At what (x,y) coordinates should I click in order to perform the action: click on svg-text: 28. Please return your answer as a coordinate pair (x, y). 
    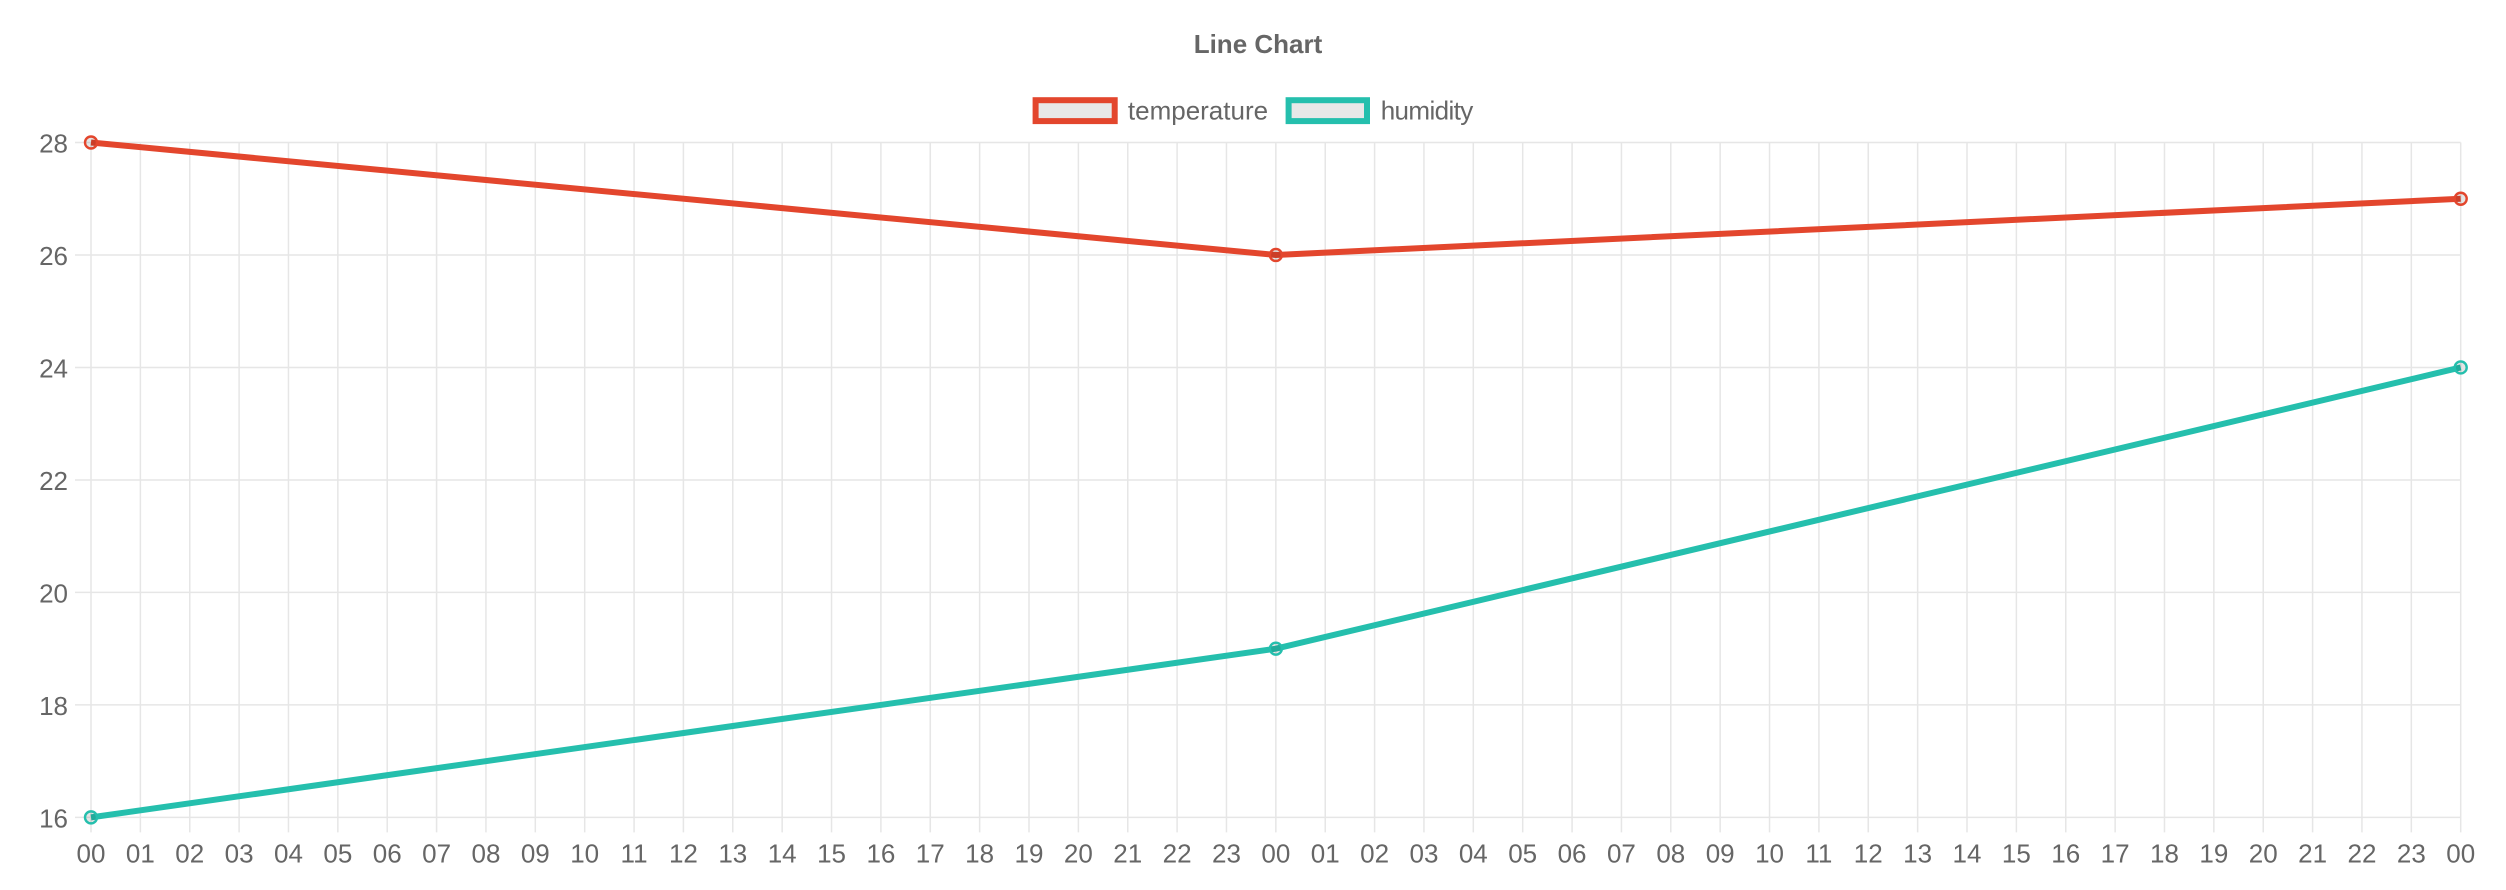
    Looking at the image, I should click on (53, 144).